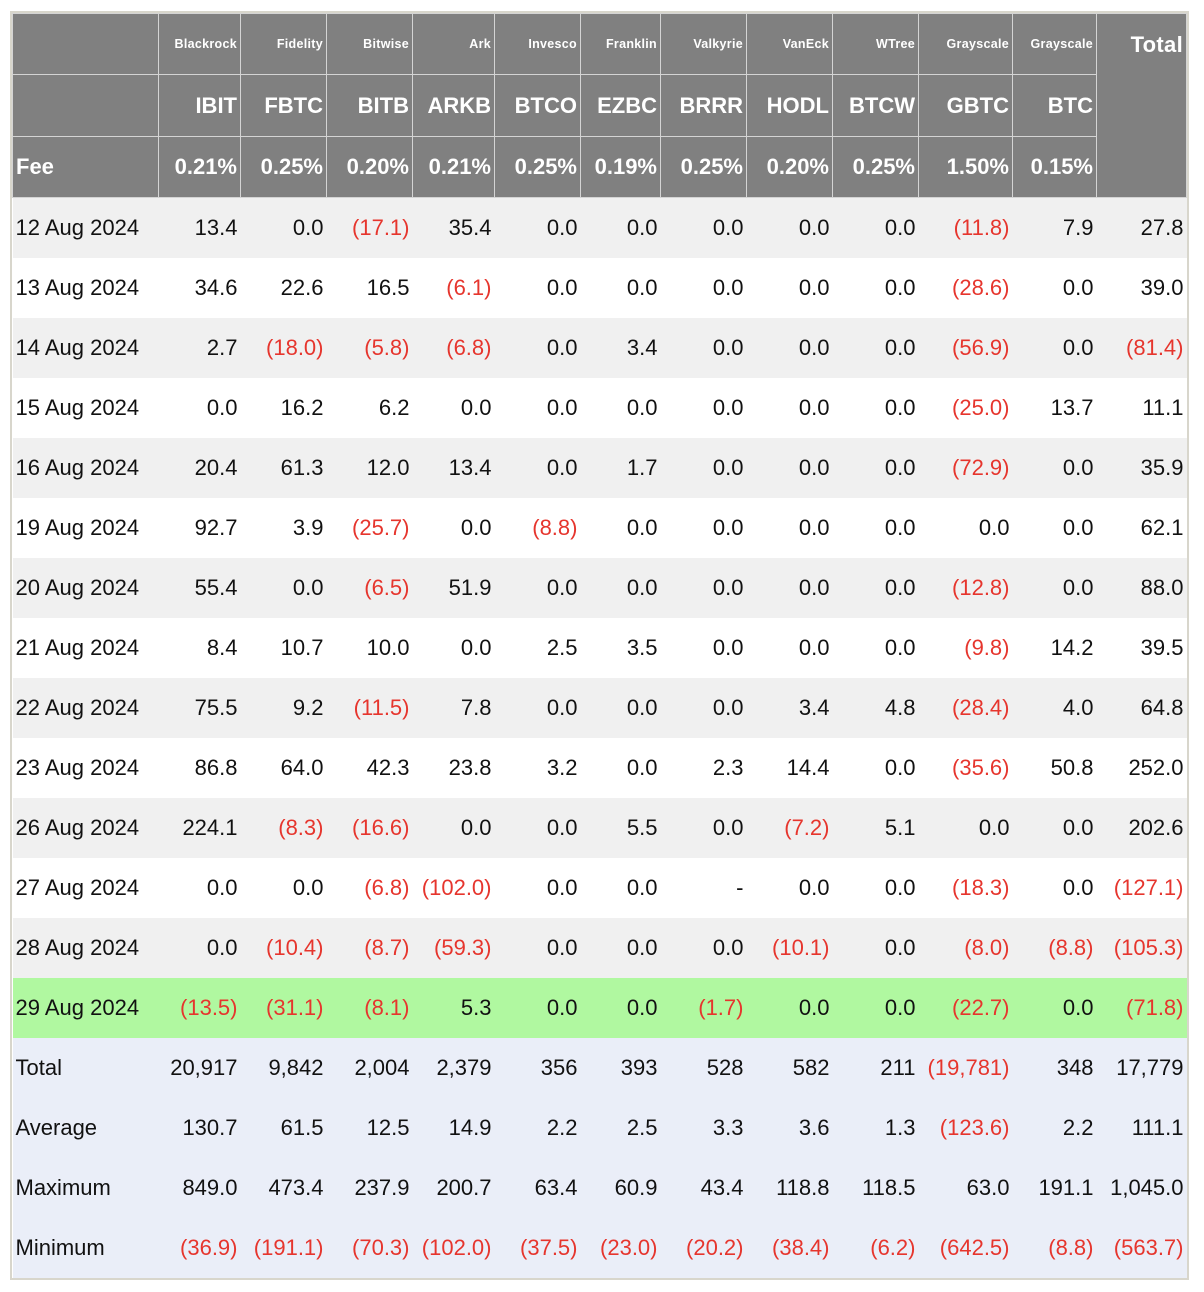  I want to click on flow-cell: 61.3, so click(283, 468).